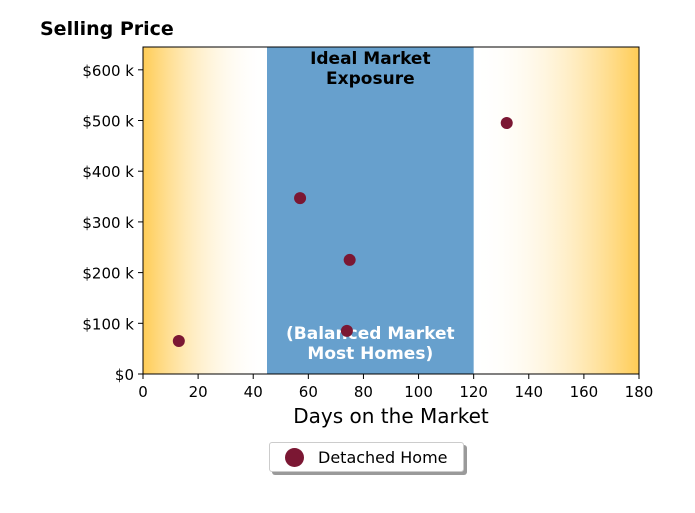  What do you see at coordinates (391, 416) in the screenshot?
I see `x-axis-label: Days on the Market` at bounding box center [391, 416].